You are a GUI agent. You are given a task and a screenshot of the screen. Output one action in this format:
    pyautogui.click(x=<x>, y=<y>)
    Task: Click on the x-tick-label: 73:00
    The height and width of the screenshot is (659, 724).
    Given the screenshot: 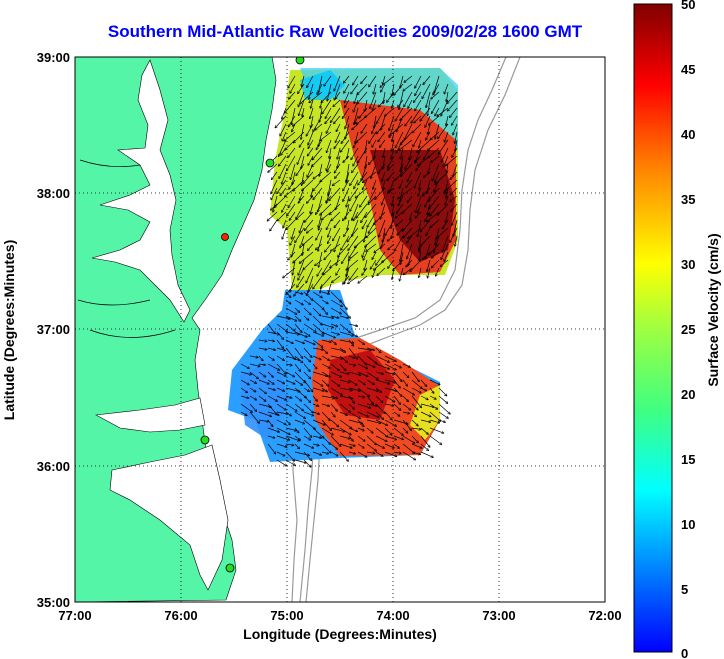 What is the action you would take?
    pyautogui.click(x=498, y=615)
    